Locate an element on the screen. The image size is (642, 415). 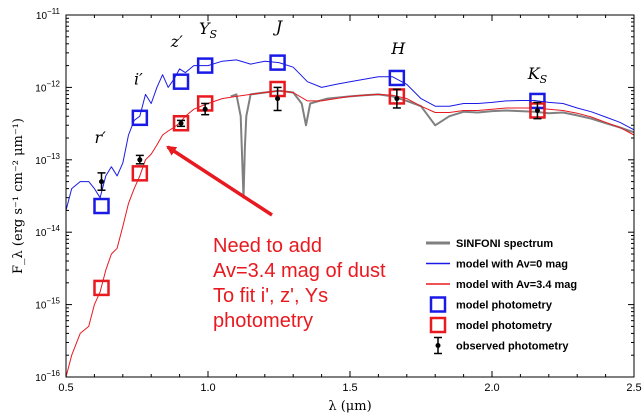
y-tick-label: 10−11 is located at coordinates (48, 14).